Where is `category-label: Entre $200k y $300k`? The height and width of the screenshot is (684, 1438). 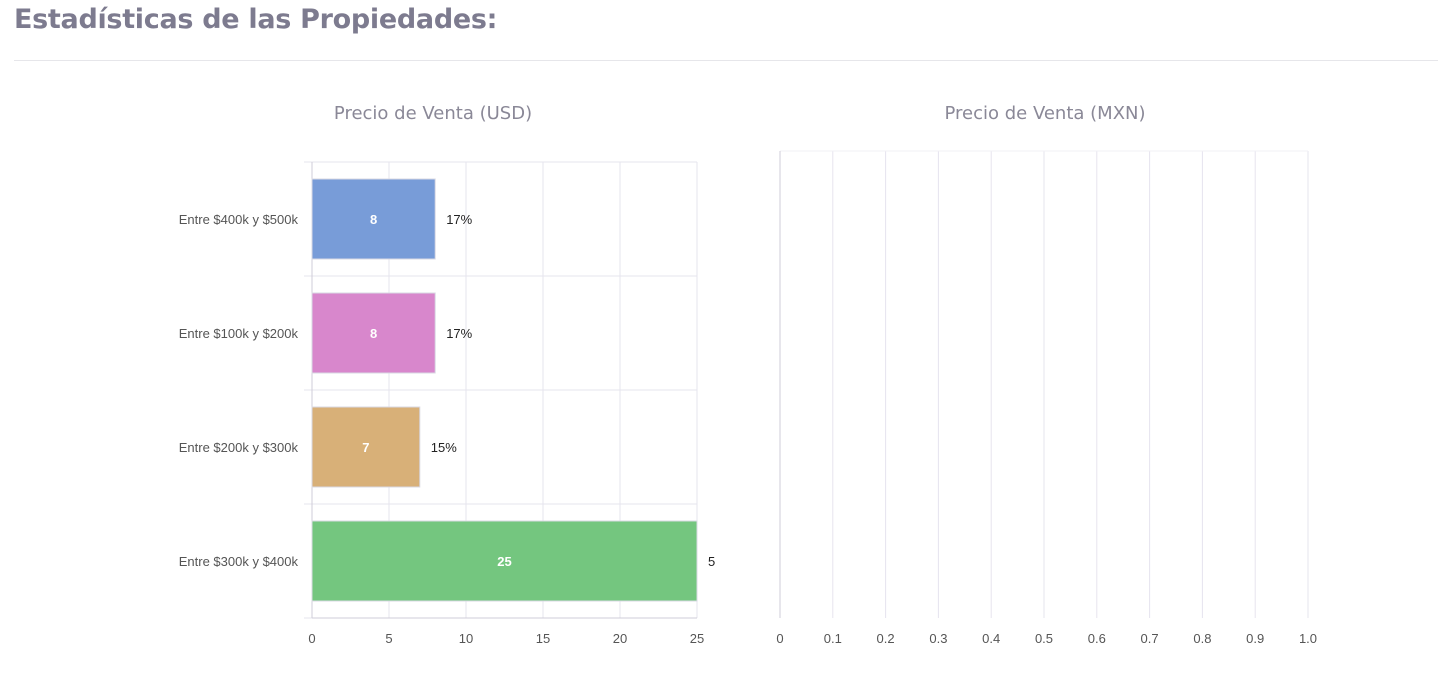
category-label: Entre $200k y $300k is located at coordinates (239, 447).